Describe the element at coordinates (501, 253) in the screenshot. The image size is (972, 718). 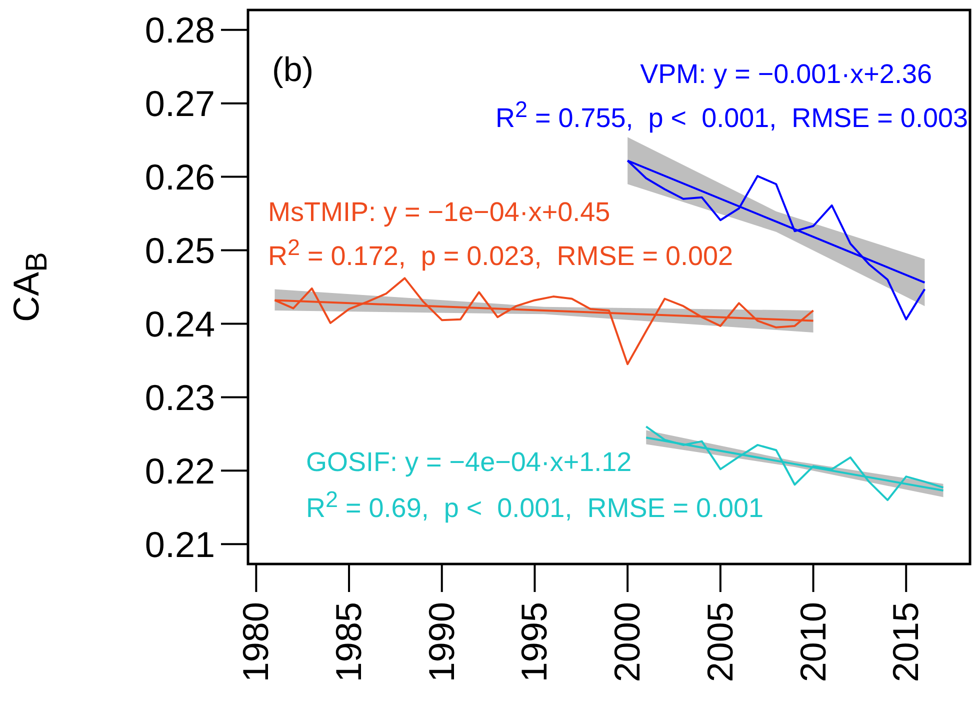
I see `annotation: R$^{2}$ = 0.172, p = 0.023, RMSE = 0.002` at that location.